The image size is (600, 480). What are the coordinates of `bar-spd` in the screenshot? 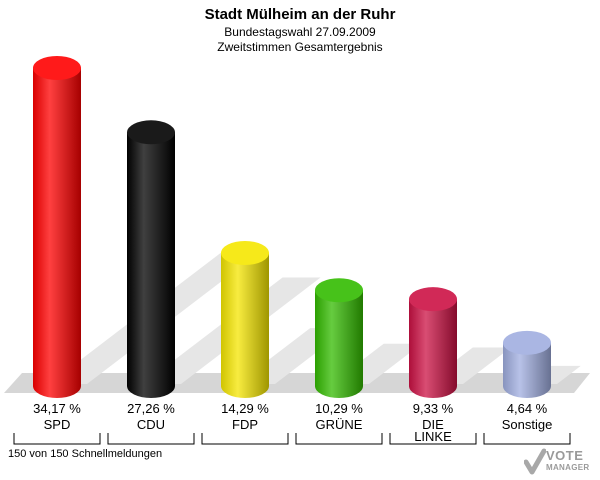 It's located at (57, 233).